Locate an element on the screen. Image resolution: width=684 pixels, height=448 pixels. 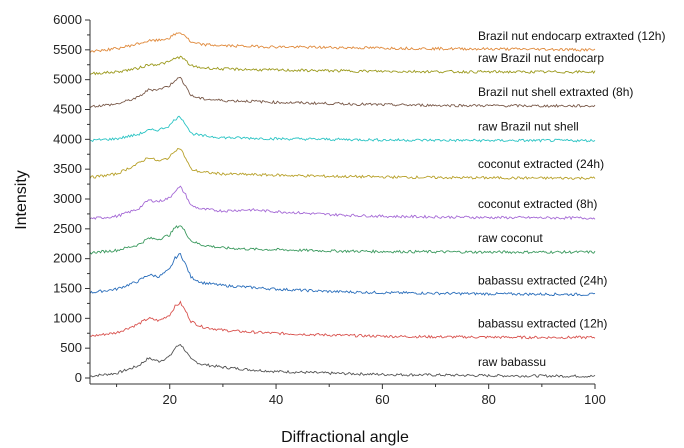
series-label: coconut extracted (24h) is located at coordinates (541, 164).